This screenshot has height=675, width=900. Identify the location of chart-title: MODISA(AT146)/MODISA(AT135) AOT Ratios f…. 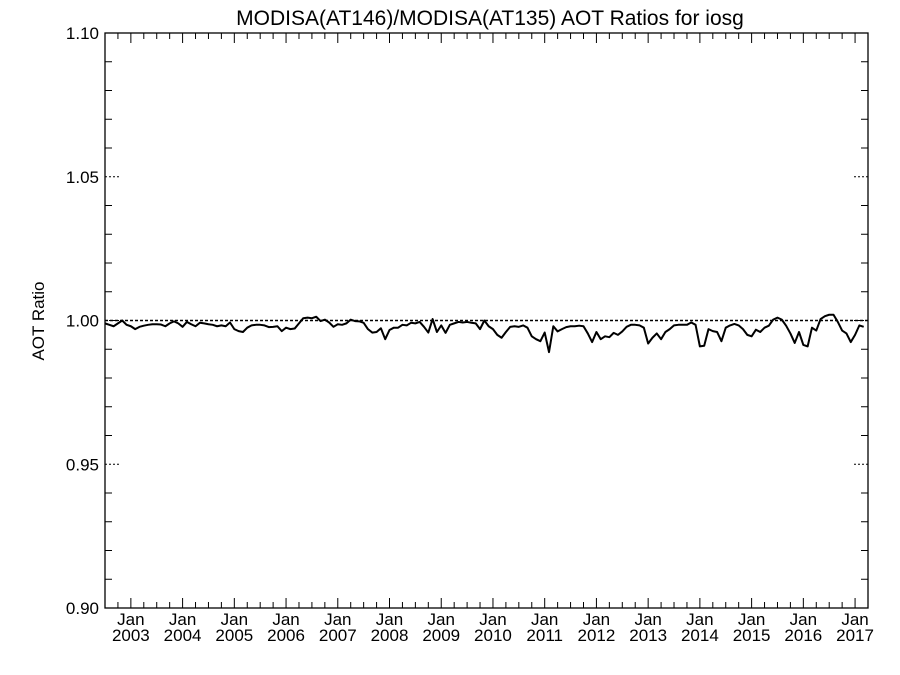
(490, 18).